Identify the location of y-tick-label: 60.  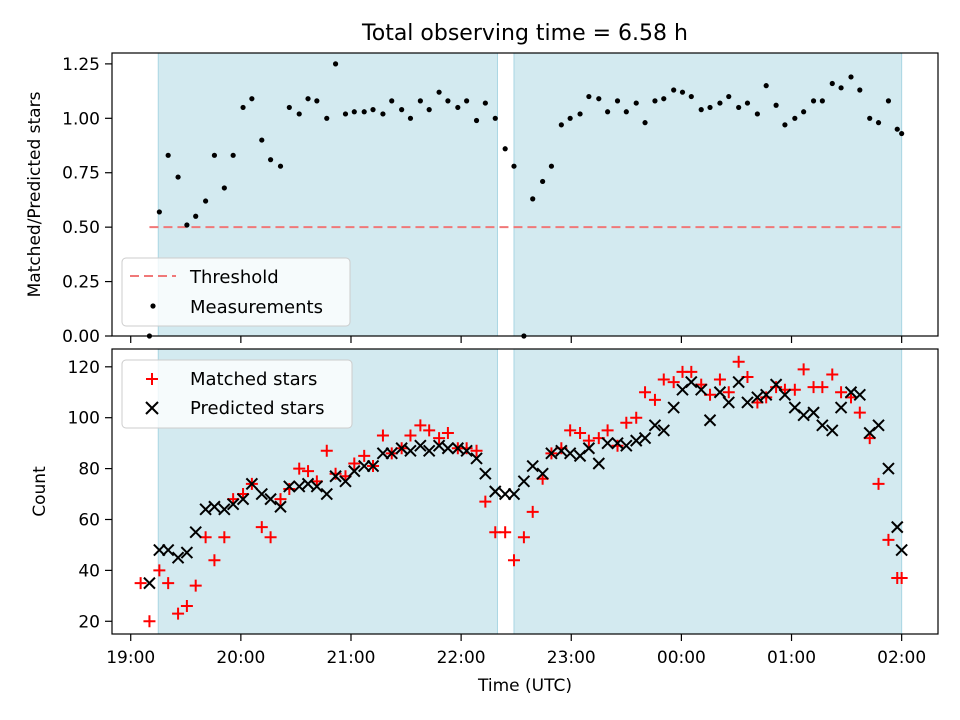
(89, 520).